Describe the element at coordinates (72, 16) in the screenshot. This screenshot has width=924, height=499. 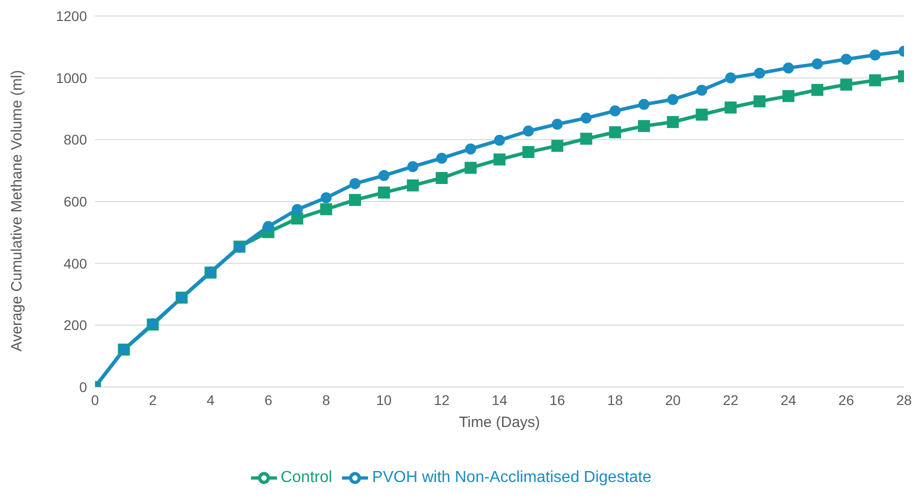
I see `y-tick-label: 1200` at that location.